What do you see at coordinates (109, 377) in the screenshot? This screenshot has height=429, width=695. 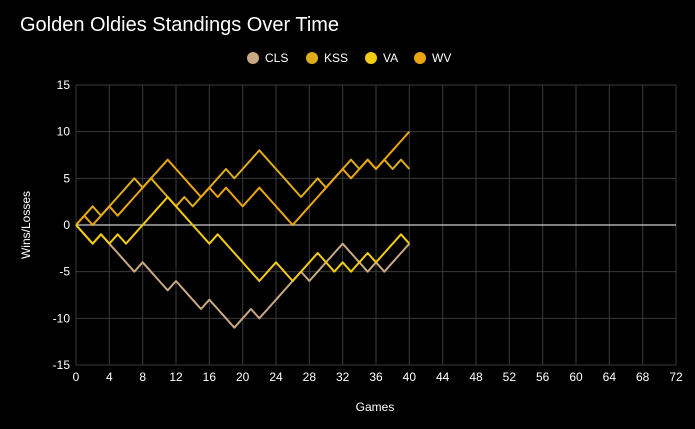 I see `x-tick-label: 4` at bounding box center [109, 377].